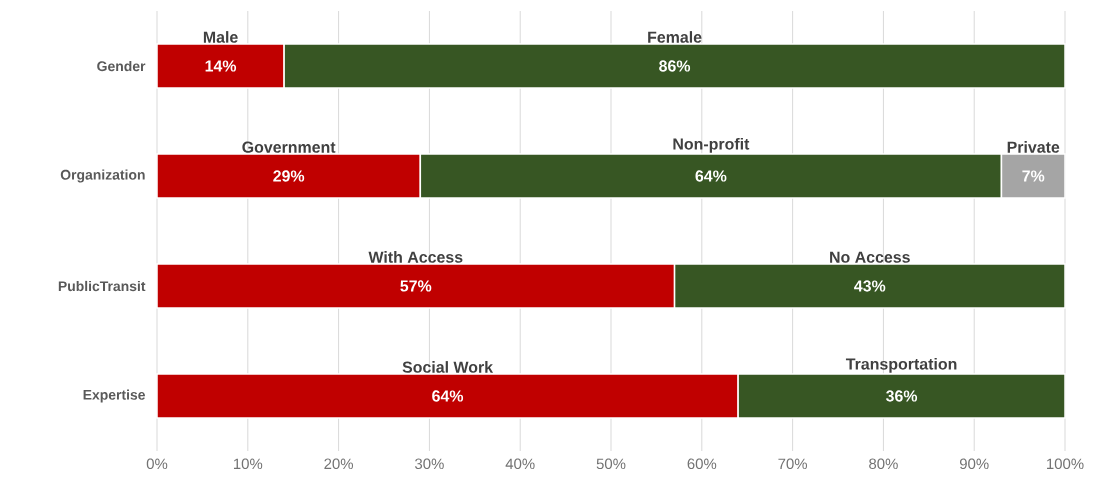 This screenshot has width=1094, height=489. Describe the element at coordinates (711, 145) in the screenshot. I see `annotation: Non-profit` at that location.